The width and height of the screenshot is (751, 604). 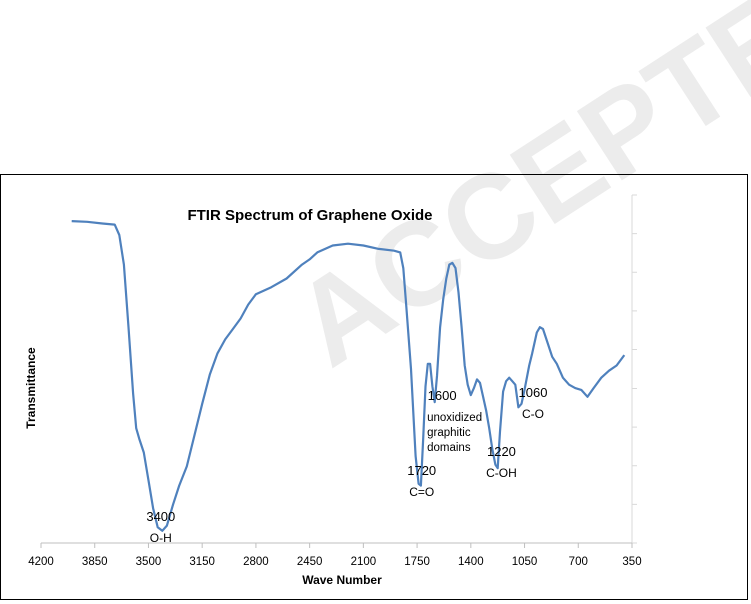 I want to click on peak-annotation-line: unoxidized, so click(x=454, y=418).